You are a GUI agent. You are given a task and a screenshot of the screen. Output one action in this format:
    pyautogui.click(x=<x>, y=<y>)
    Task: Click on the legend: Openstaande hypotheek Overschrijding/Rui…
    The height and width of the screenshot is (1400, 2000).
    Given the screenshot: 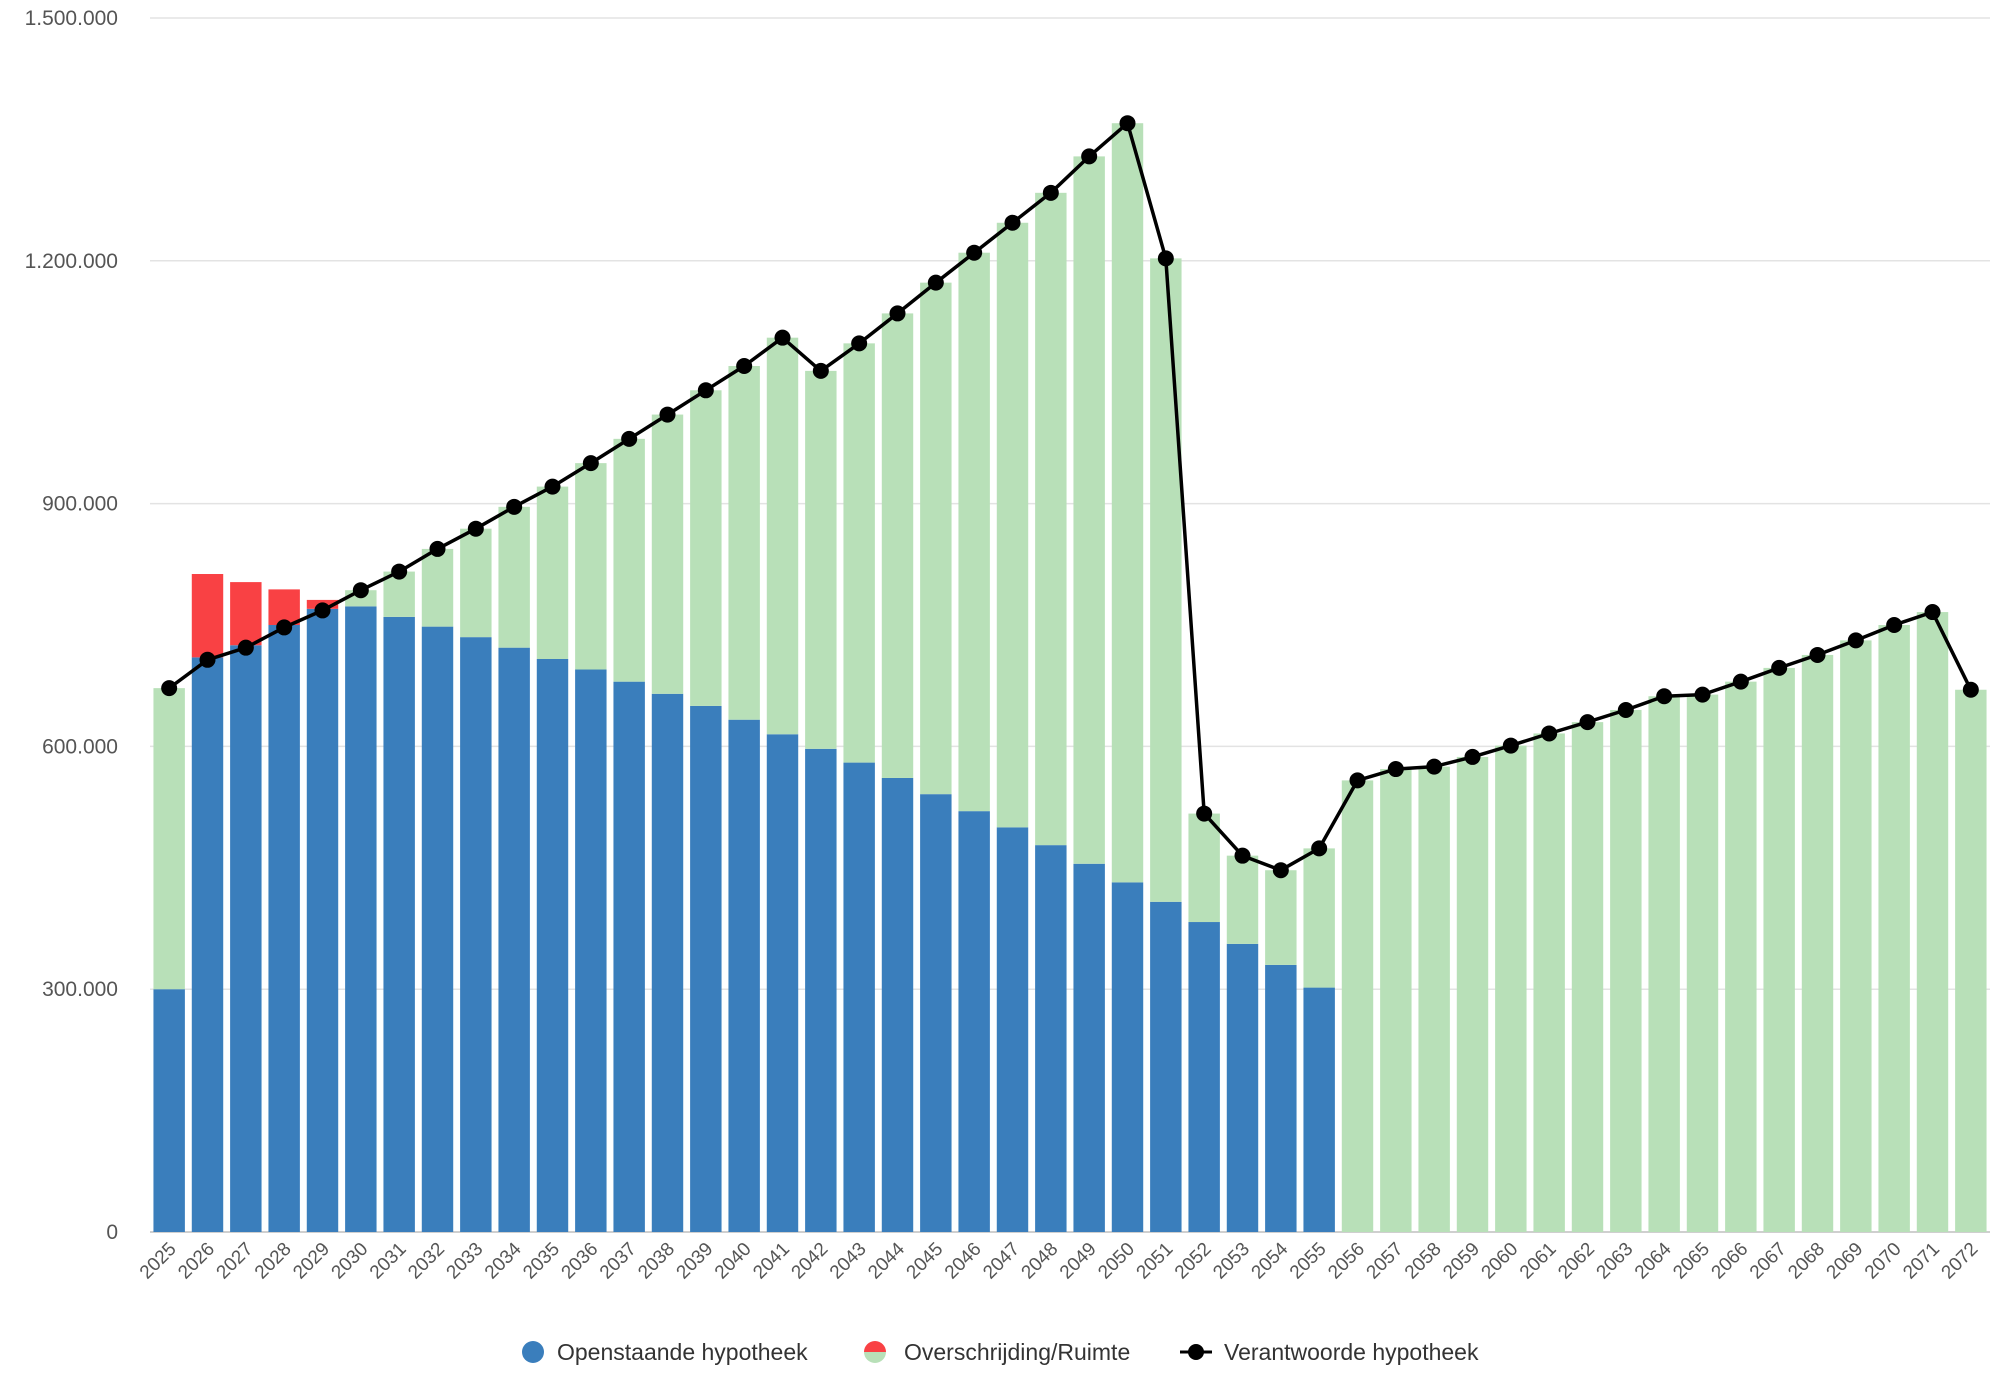 What is the action you would take?
    pyautogui.click(x=1000, y=1352)
    